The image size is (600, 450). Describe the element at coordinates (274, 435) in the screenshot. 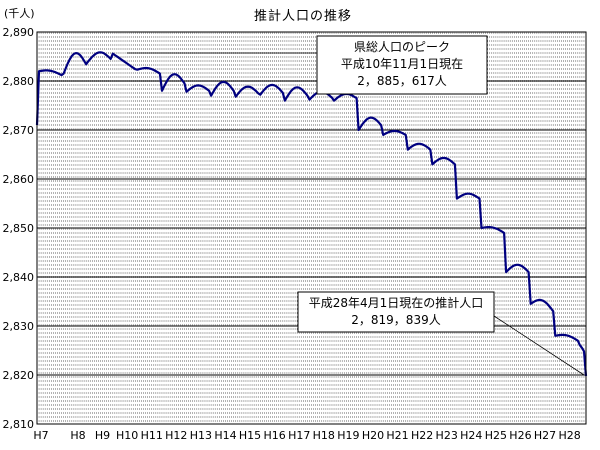

I see `x-tick-label: H16` at that location.